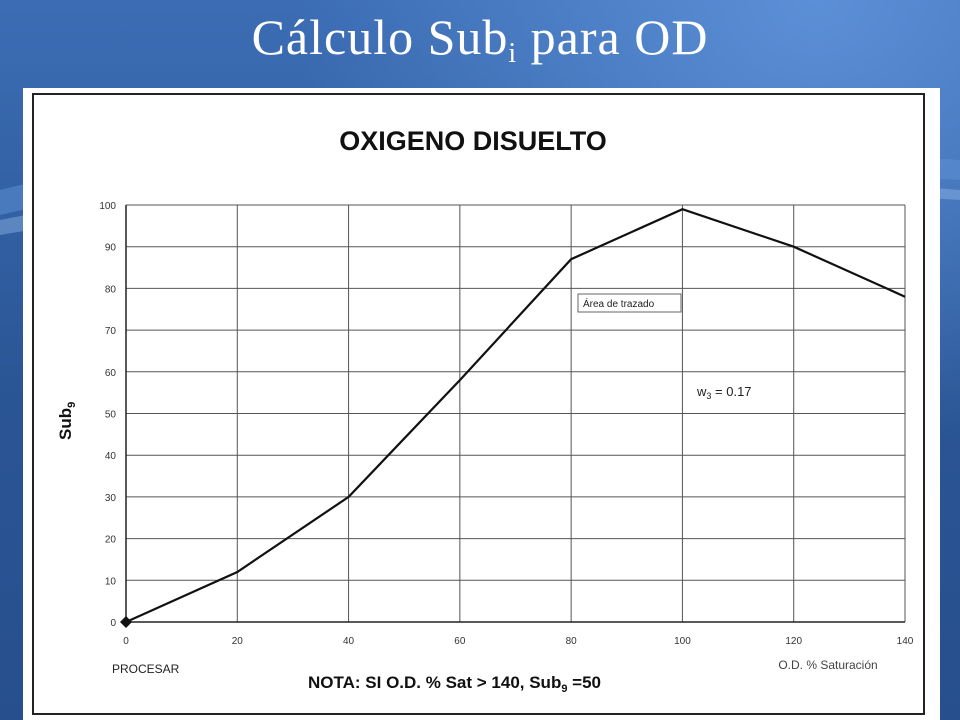 This screenshot has height=720, width=960. Describe the element at coordinates (473, 141) in the screenshot. I see `chart-title: OXIGENO DISUELTO` at that location.